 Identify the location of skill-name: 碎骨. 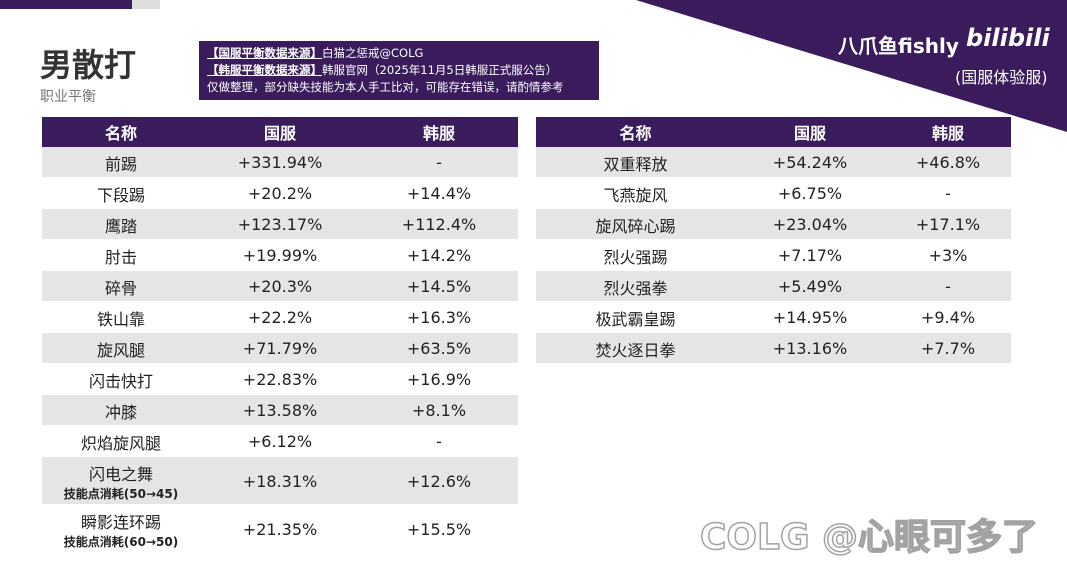
(120, 288).